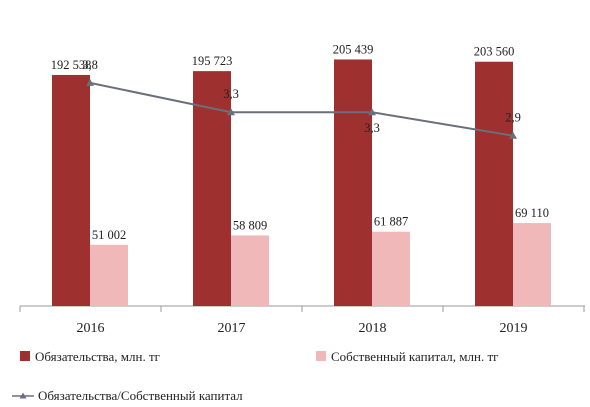 This screenshot has height=407, width=590. I want to click on x-tick-label: 2019, so click(514, 328).